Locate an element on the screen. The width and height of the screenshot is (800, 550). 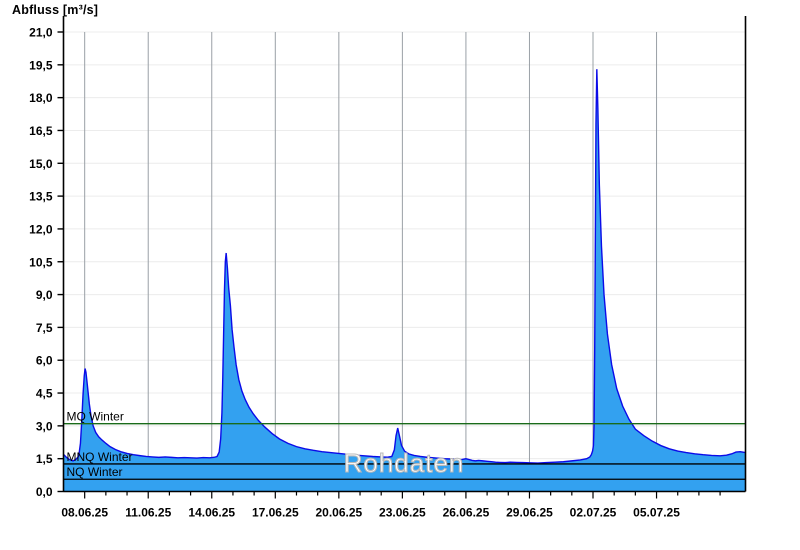
y-tick-label: 10,5 is located at coordinates (41, 262).